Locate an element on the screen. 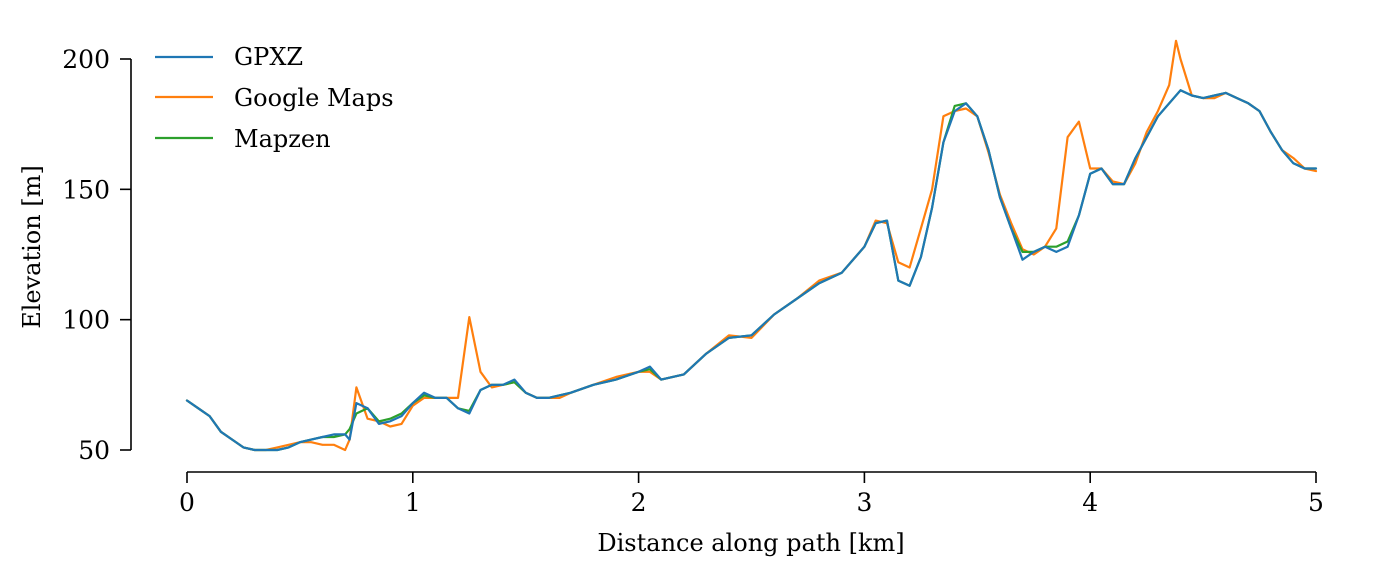 This screenshot has width=1390, height=577. x-tick-label: 1 is located at coordinates (413, 502).